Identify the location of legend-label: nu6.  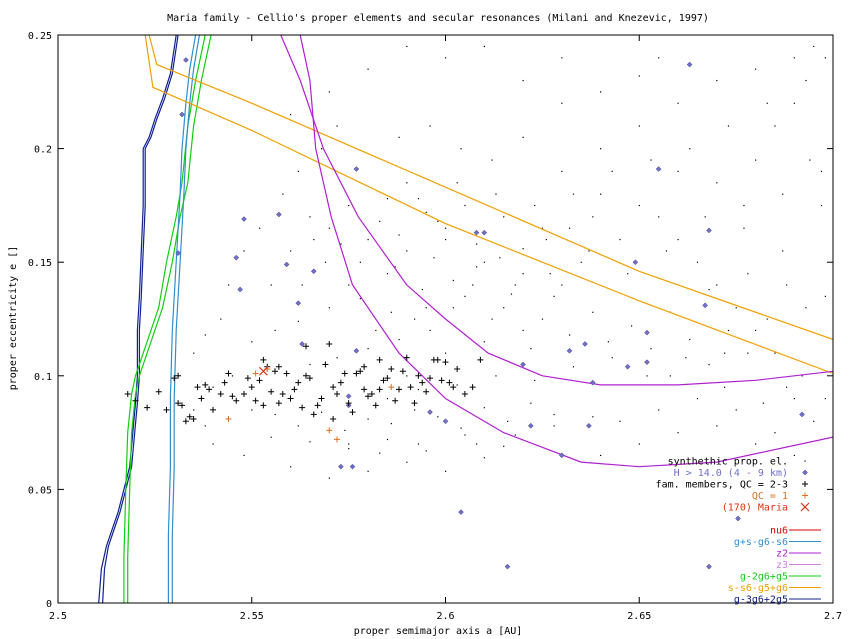
(779, 531).